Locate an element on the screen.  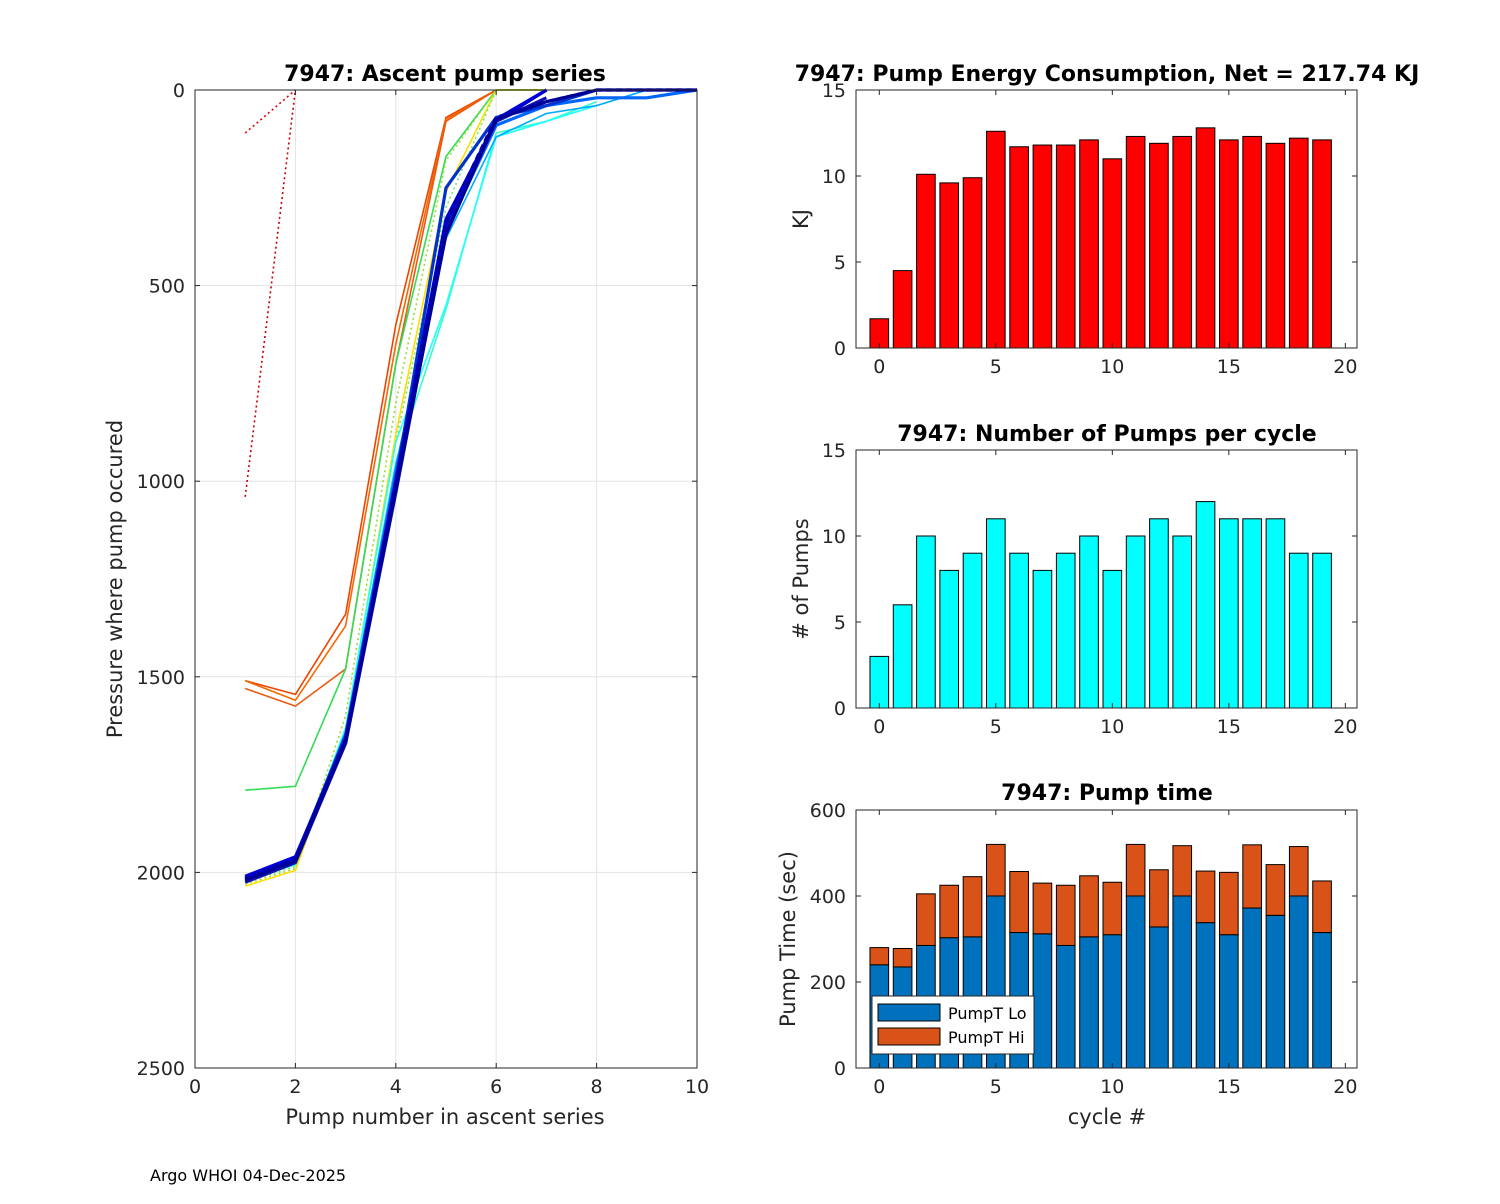
ascent-xtick-label: 10 is located at coordinates (697, 1087).